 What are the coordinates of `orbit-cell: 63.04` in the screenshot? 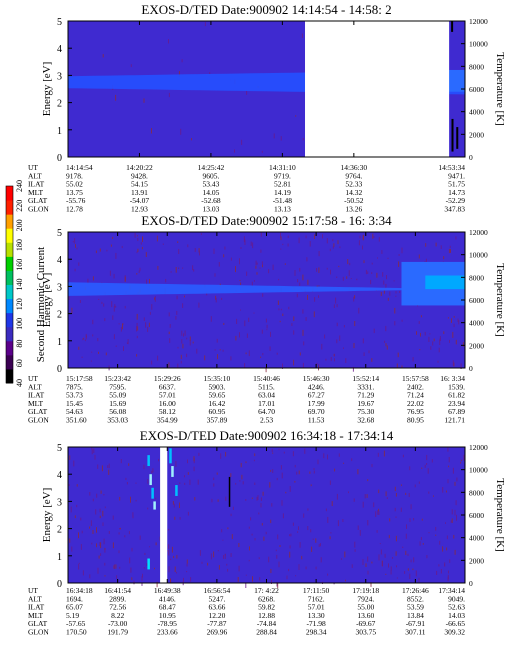 It's located at (266, 395).